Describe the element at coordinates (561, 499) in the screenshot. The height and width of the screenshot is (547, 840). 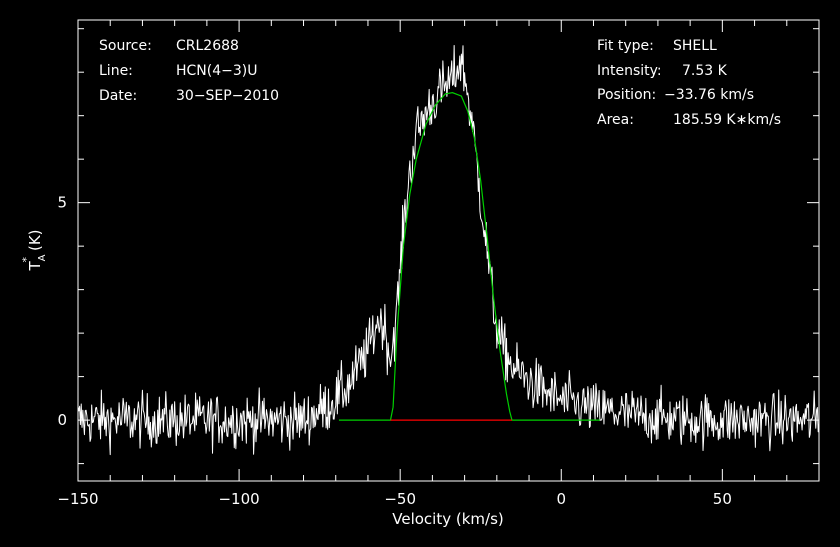
I see `x-tick-label: 0` at that location.